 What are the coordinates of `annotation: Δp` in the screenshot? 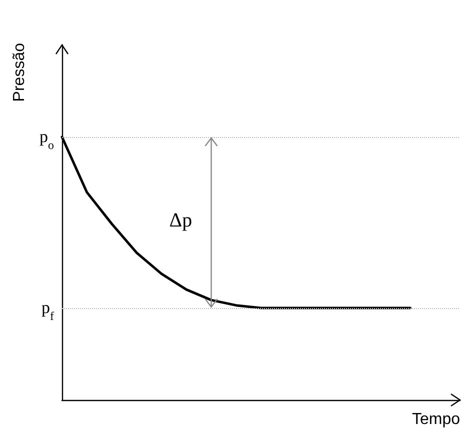 It's located at (180, 221).